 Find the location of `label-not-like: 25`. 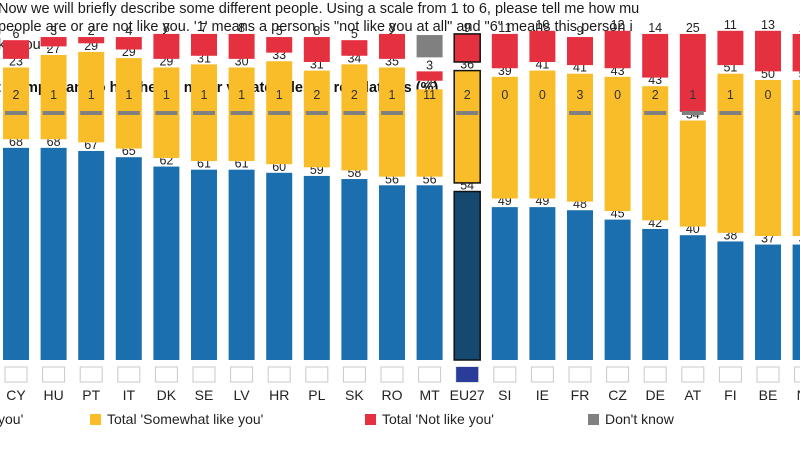

label-not-like: 25 is located at coordinates (693, 28).